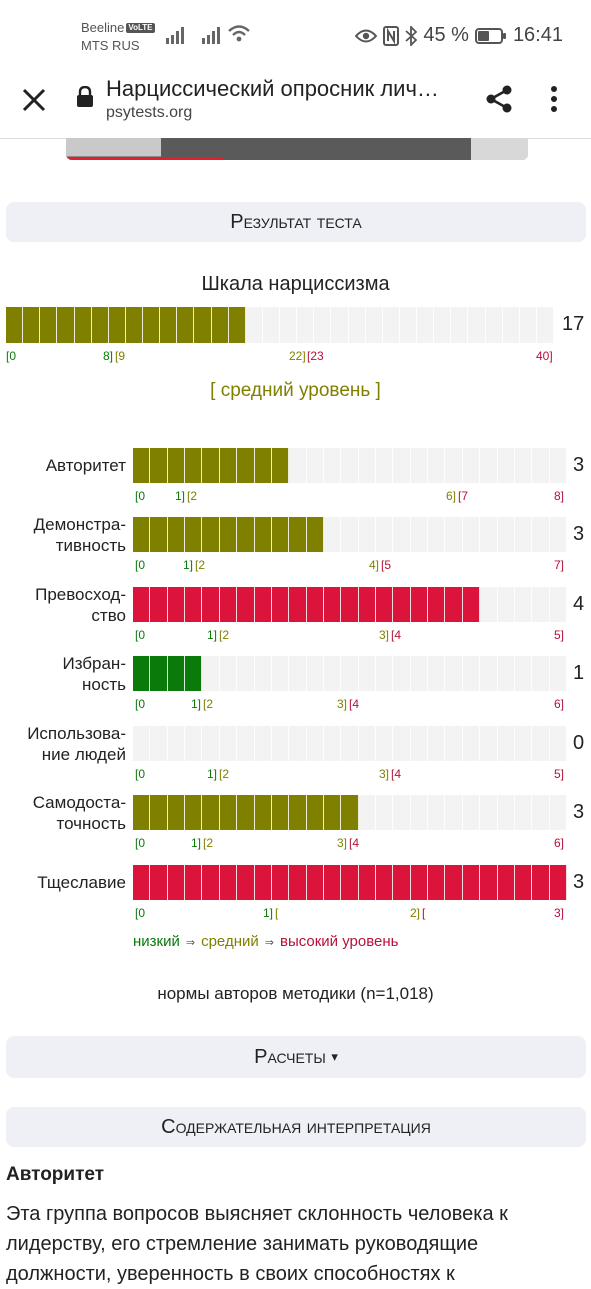 Image resolution: width=591 pixels, height=1289 pixels. I want to click on subscale-ticks: [0 1][2][3], so click(352, 914).